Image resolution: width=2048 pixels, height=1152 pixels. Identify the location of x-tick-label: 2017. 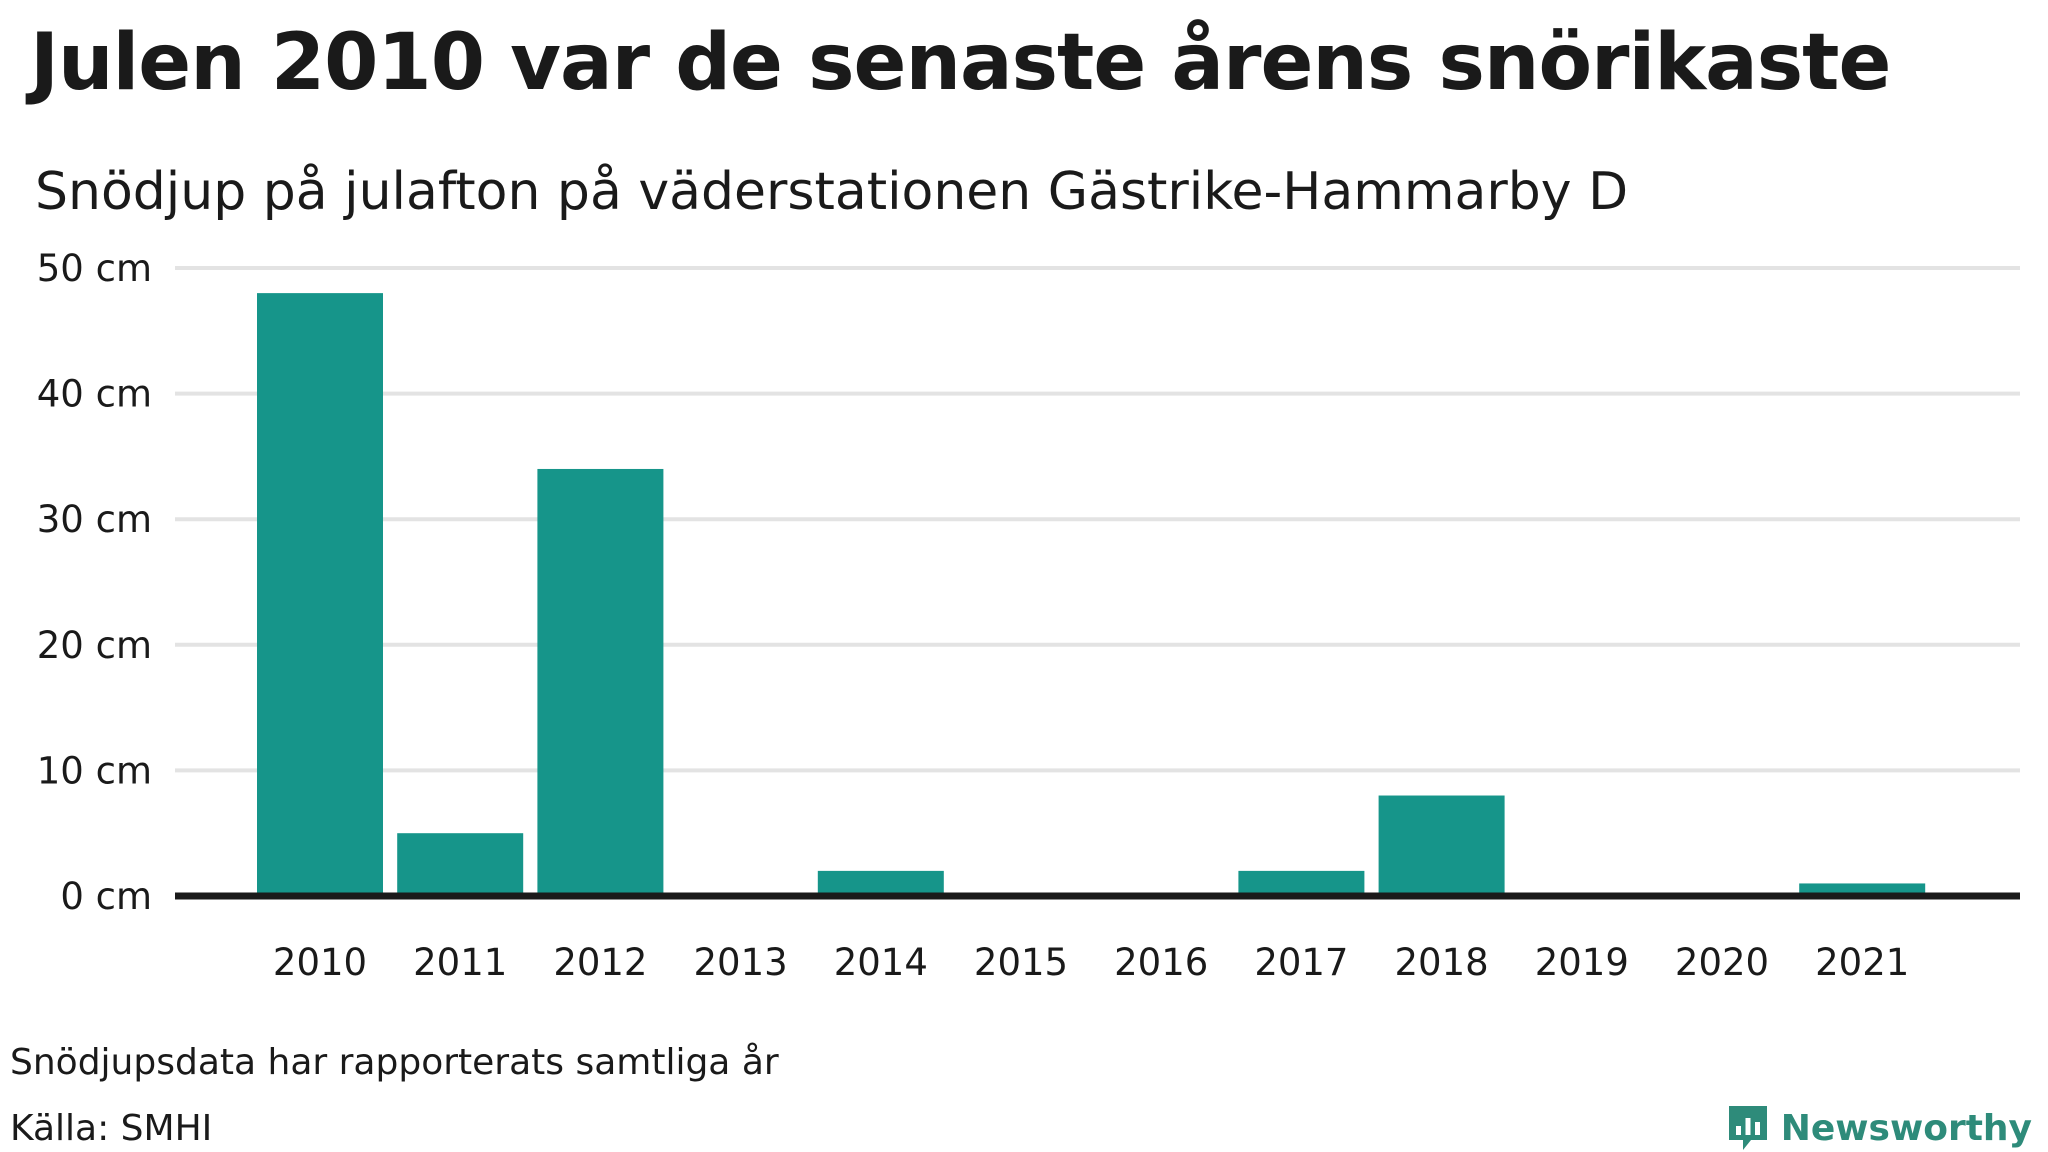
(1301, 962).